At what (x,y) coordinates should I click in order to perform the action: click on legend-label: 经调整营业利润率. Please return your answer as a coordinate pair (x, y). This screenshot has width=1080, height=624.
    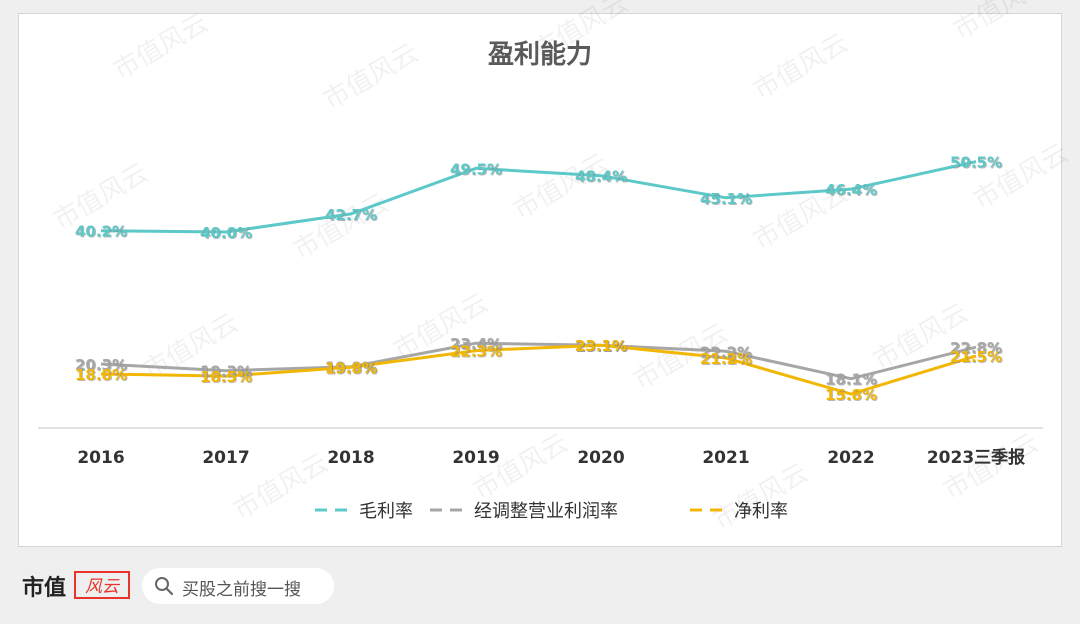
    Looking at the image, I should click on (546, 511).